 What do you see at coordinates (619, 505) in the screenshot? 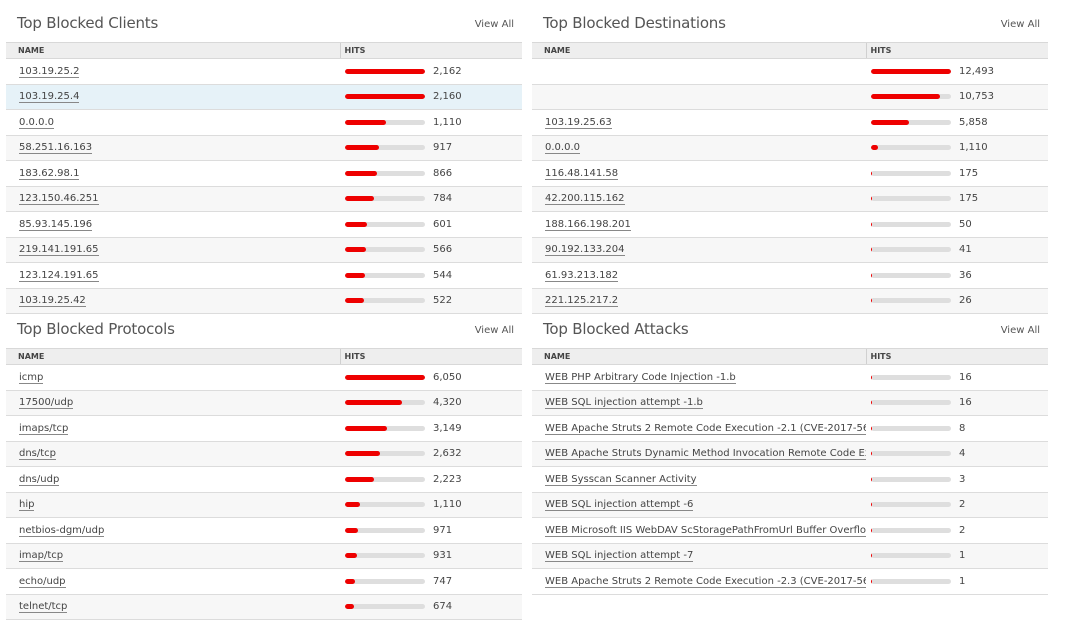
I see `row-name-link: WEB SQL injection attempt -6` at bounding box center [619, 505].